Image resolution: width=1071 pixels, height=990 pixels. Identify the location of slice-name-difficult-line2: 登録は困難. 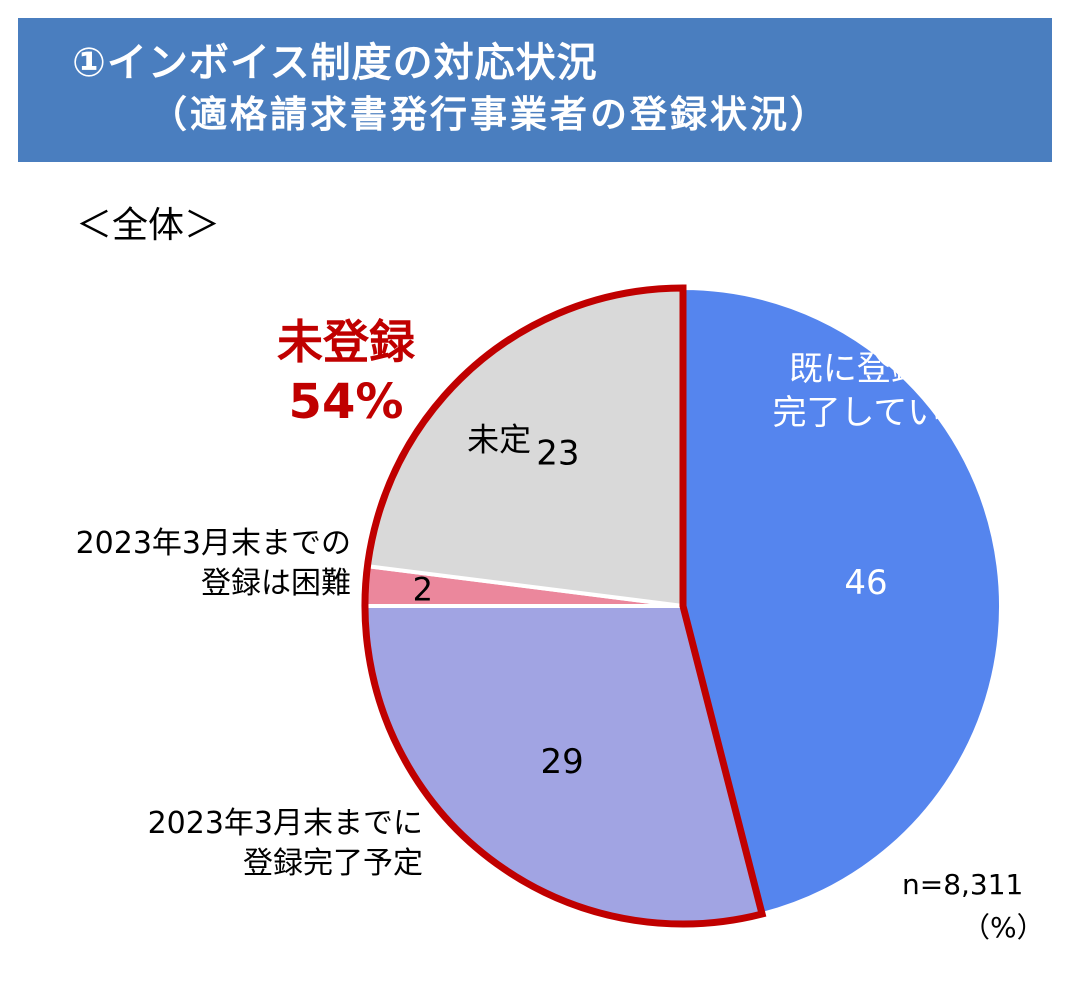
(276, 583).